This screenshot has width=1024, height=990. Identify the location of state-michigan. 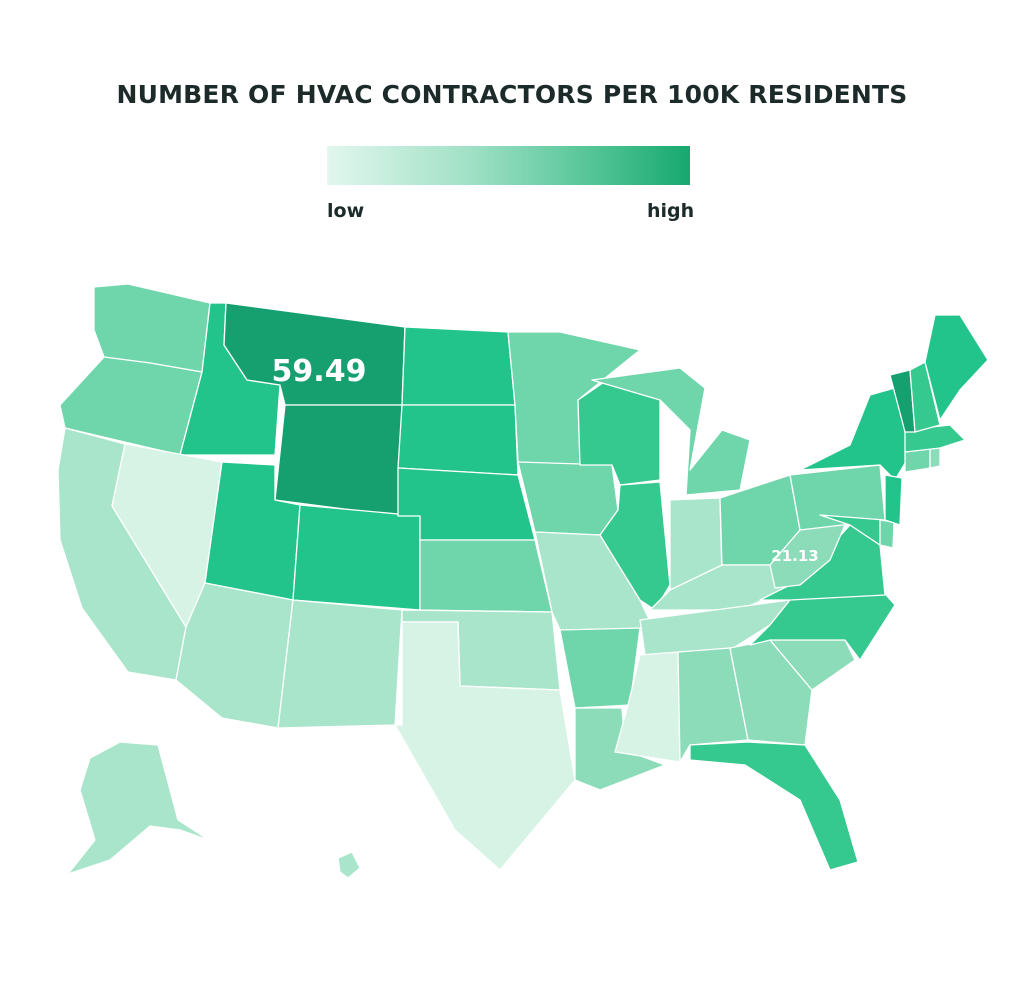
(671, 431).